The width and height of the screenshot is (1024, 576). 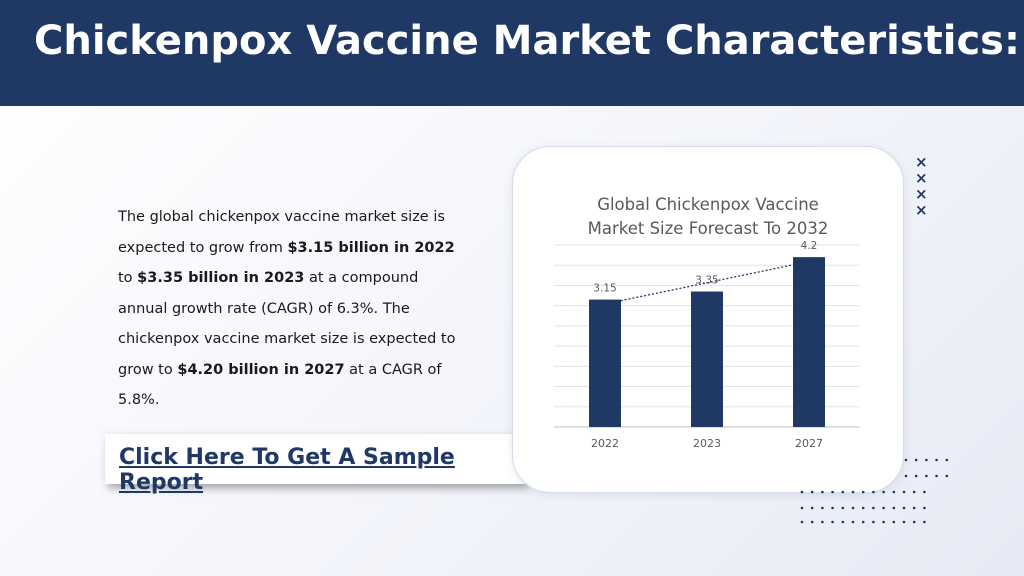 What do you see at coordinates (371, 247) in the screenshot?
I see `highlight-figure: $3.15 billion in 2022` at bounding box center [371, 247].